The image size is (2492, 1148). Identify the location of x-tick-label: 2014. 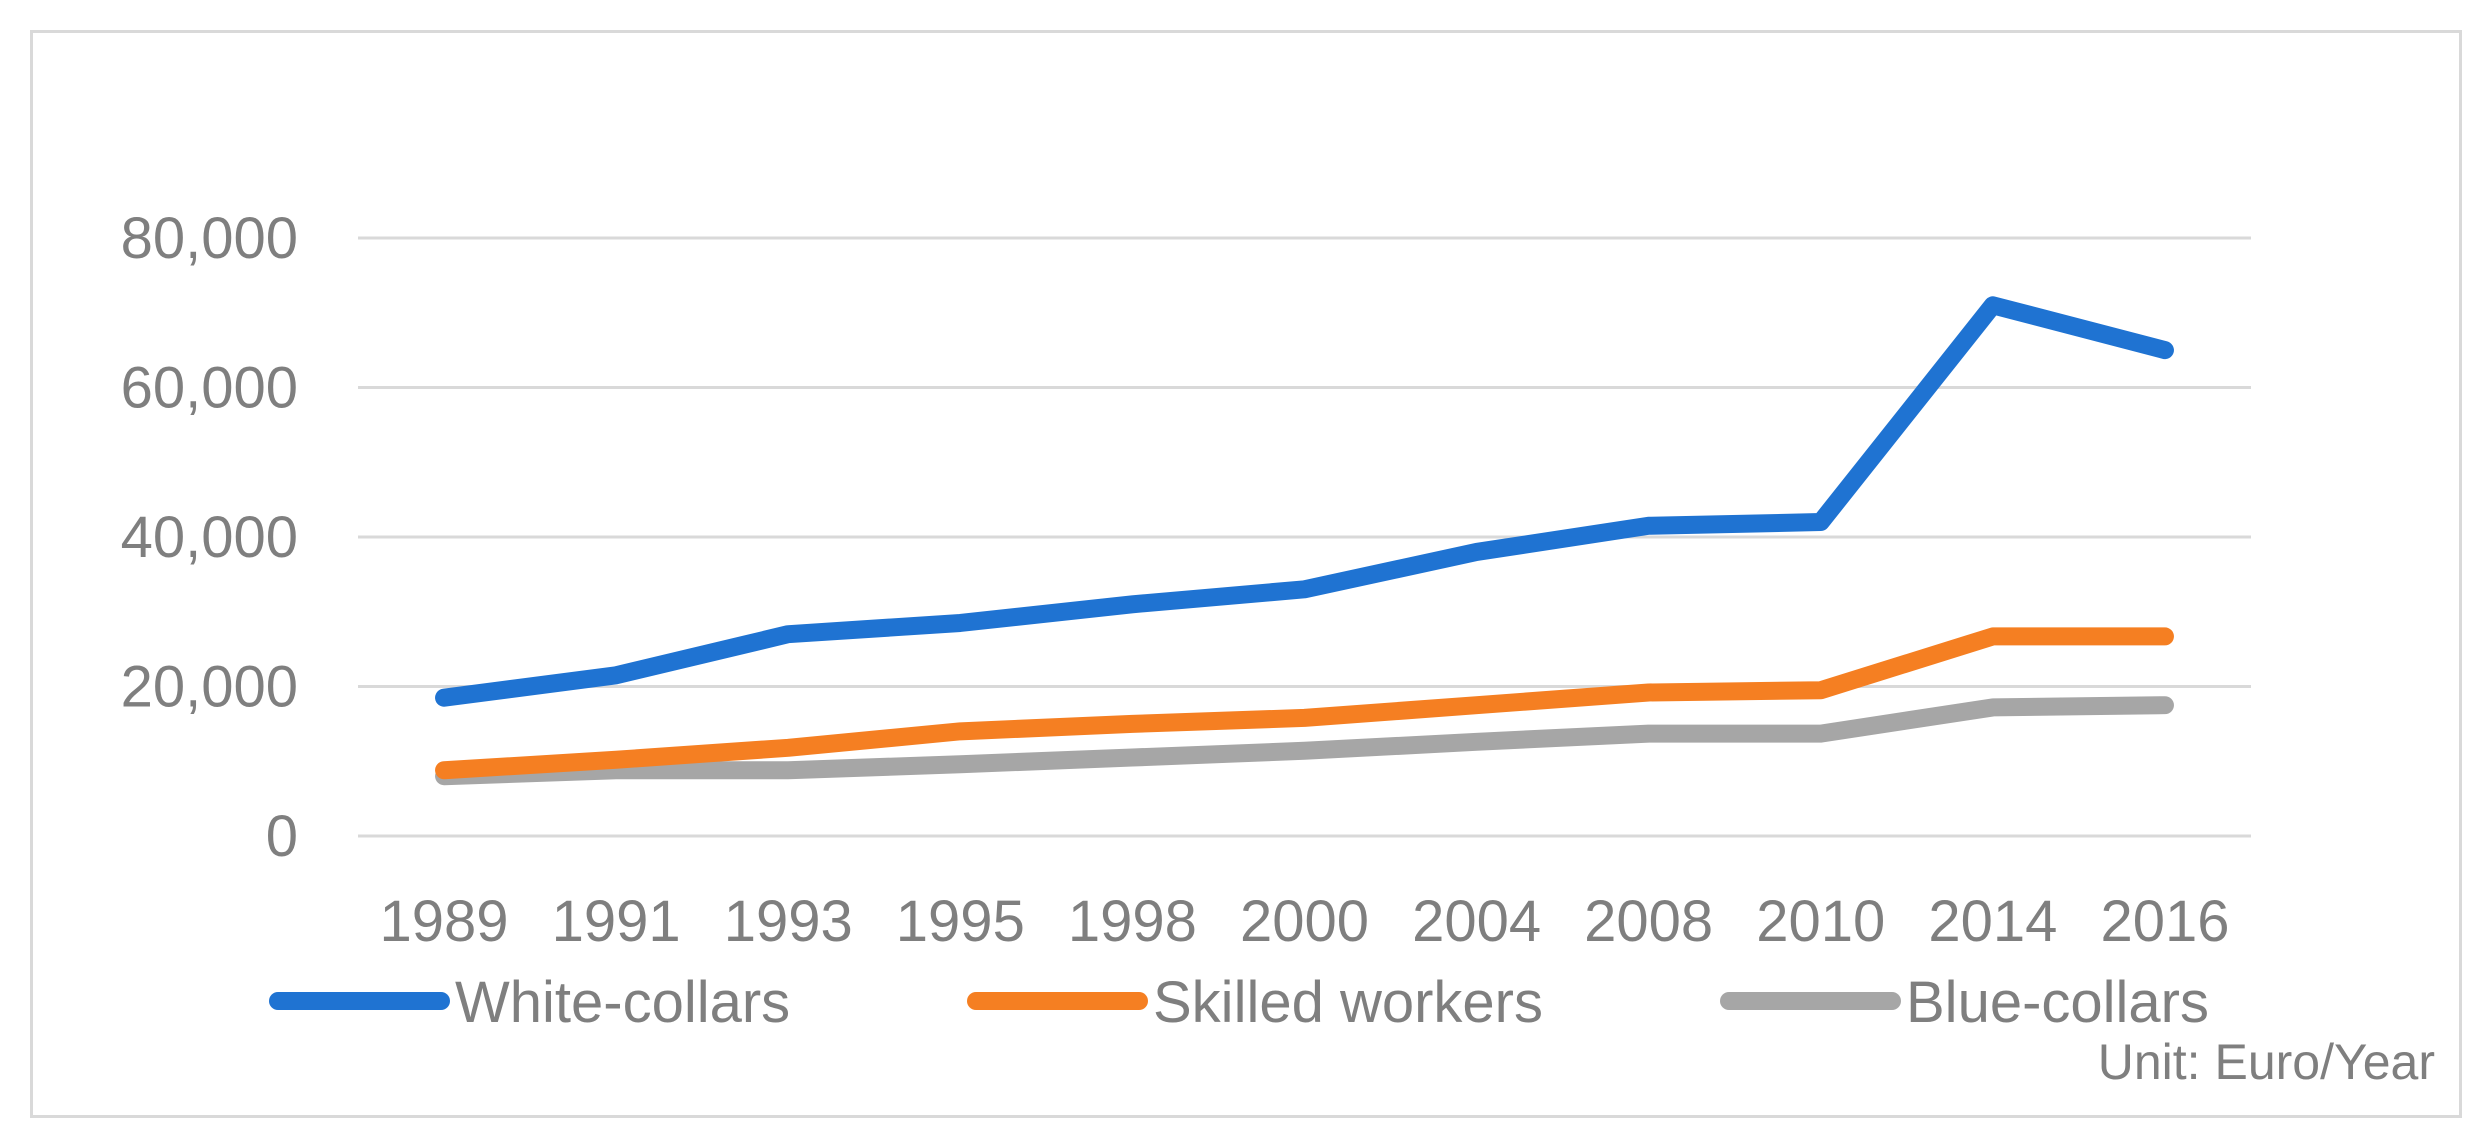
(1992, 921).